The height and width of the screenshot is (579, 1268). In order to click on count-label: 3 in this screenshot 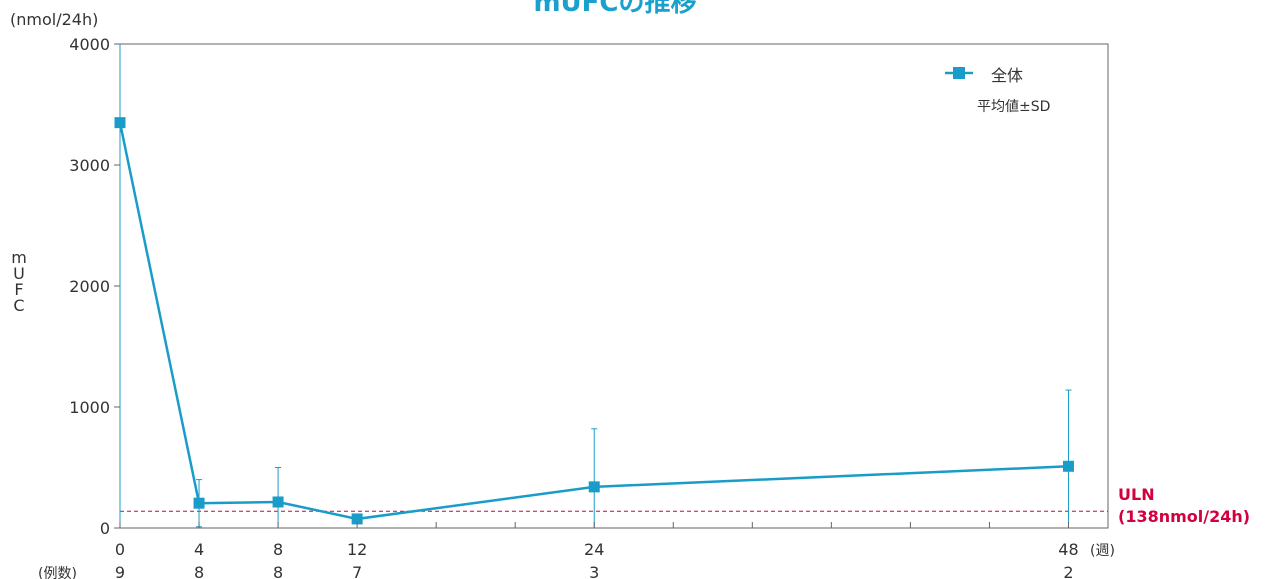, I will do `click(594, 571)`.